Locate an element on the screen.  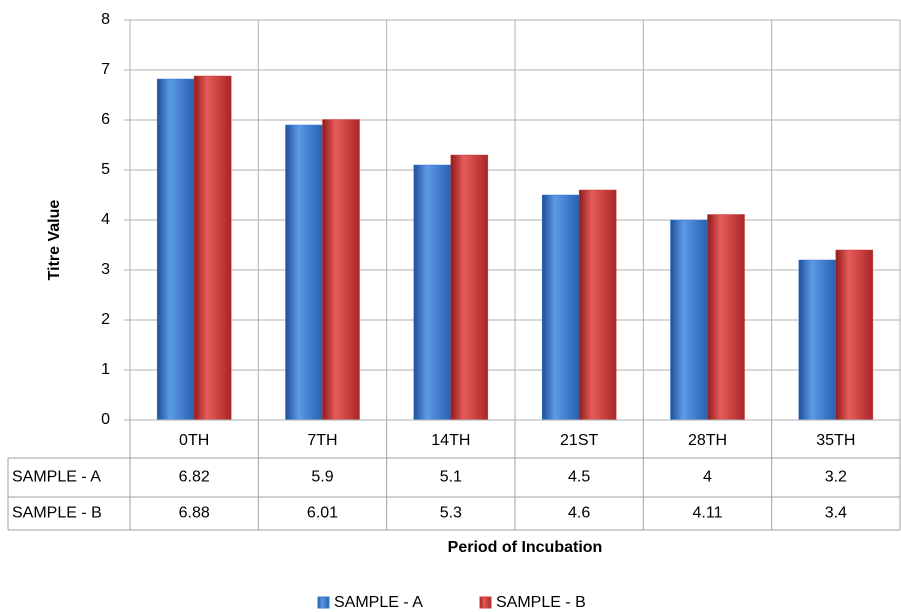
table-value: 6.01 is located at coordinates (322, 513).